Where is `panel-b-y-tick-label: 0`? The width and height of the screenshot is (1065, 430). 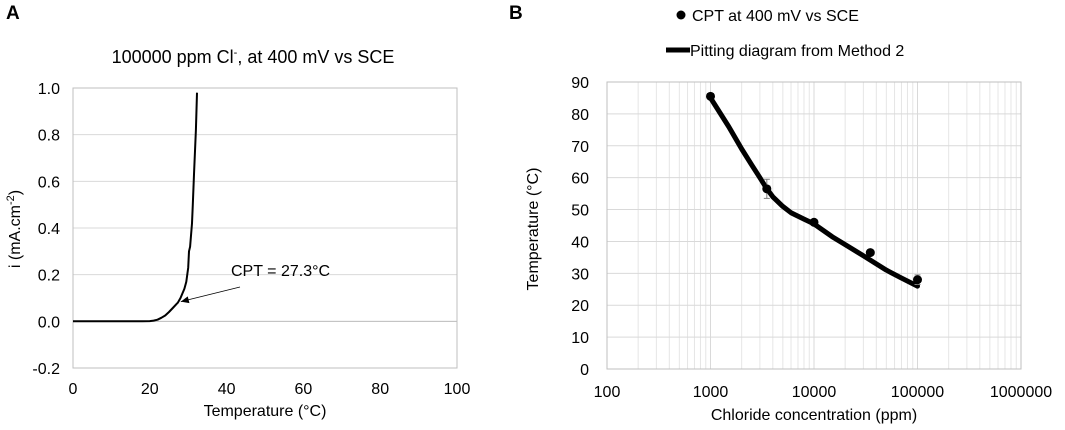
panel-b-y-tick-label: 0 is located at coordinates (584, 370).